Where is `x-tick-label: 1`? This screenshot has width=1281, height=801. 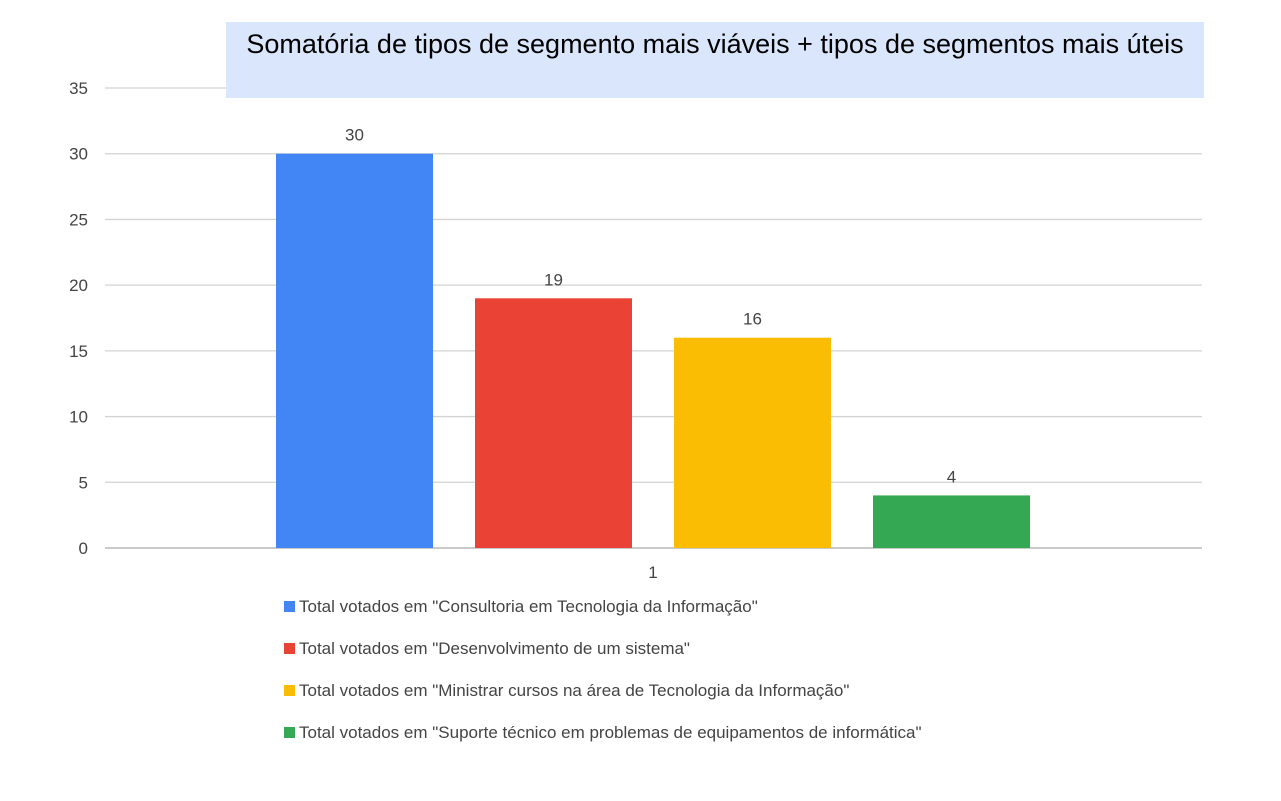
x-tick-label: 1 is located at coordinates (652, 572).